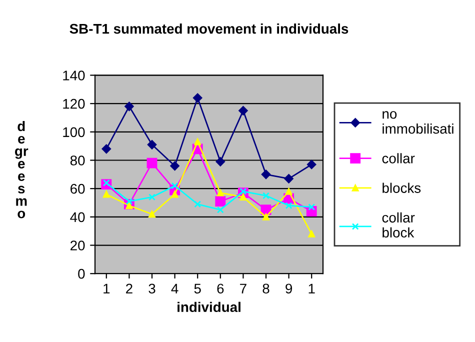 The width and height of the screenshot is (475, 342). Describe the element at coordinates (174, 289) in the screenshot. I see `x-tick-label: 4` at that location.